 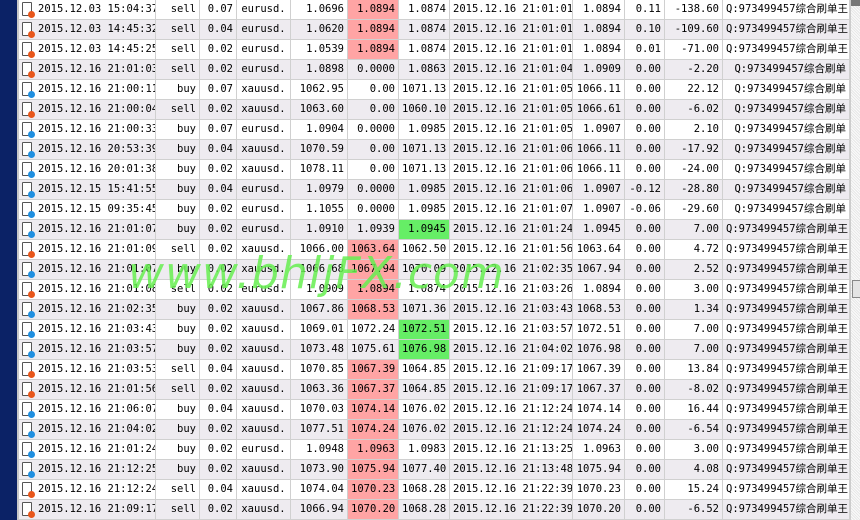 I want to click on cell-open-time: 2015.12.16 21:02:35, so click(x=87, y=309).